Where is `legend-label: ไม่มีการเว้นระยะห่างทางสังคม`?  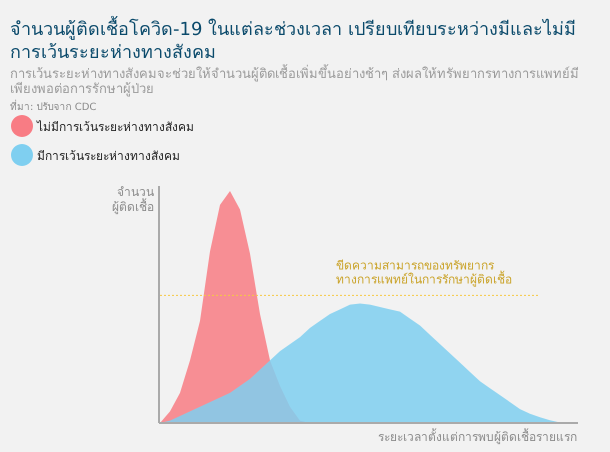
legend-label: ไม่มีการเว้นระยะห่างทางสังคม is located at coordinates (115, 127).